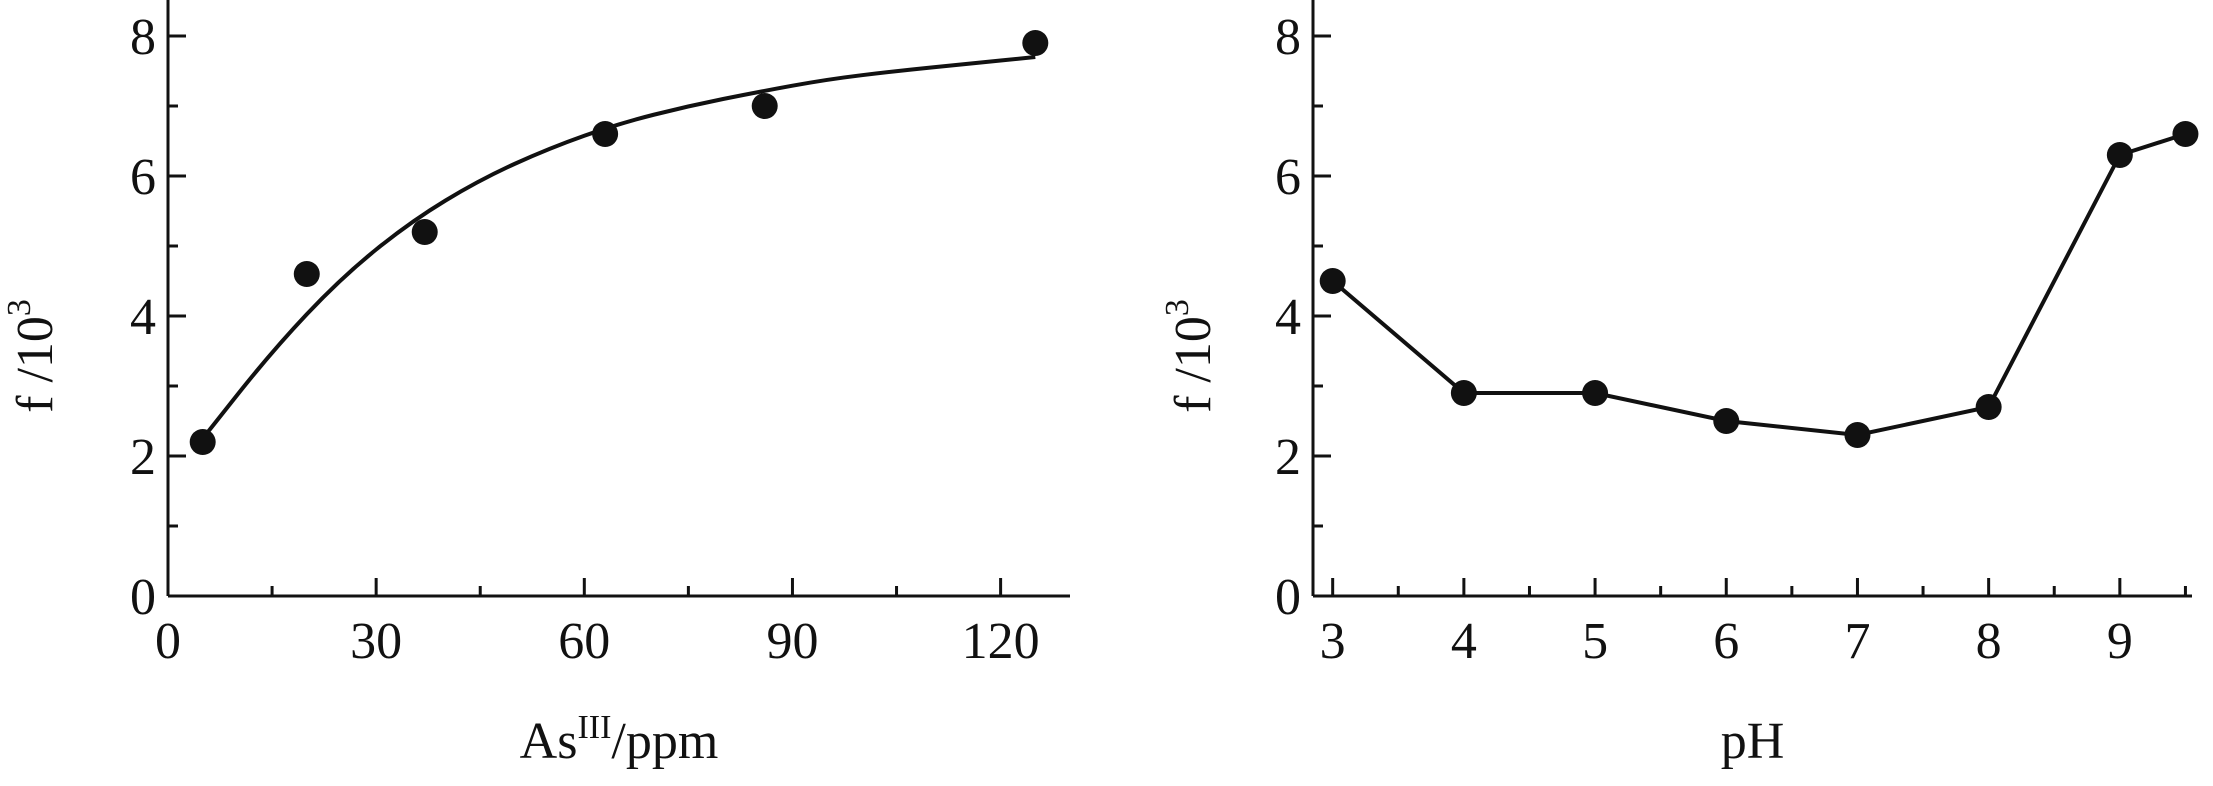  I want to click on right-y-tick-label: 6, so click(1288, 177).